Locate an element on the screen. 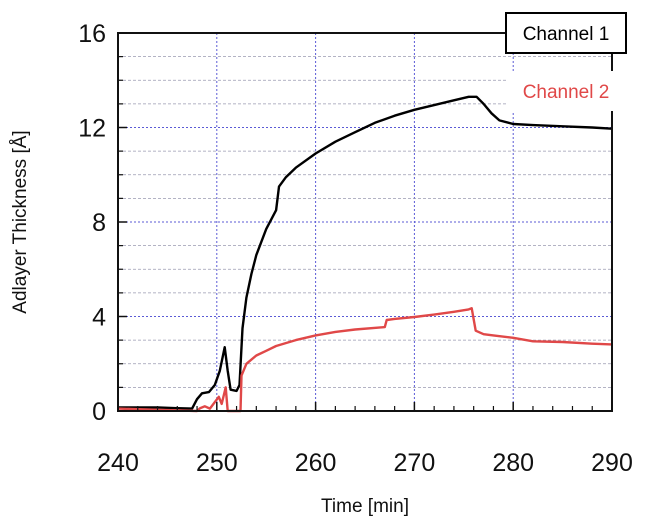 Image resolution: width=645 pixels, height=521 pixels. y-axis-title: Adlayer Thickness [Å] is located at coordinates (20, 221).